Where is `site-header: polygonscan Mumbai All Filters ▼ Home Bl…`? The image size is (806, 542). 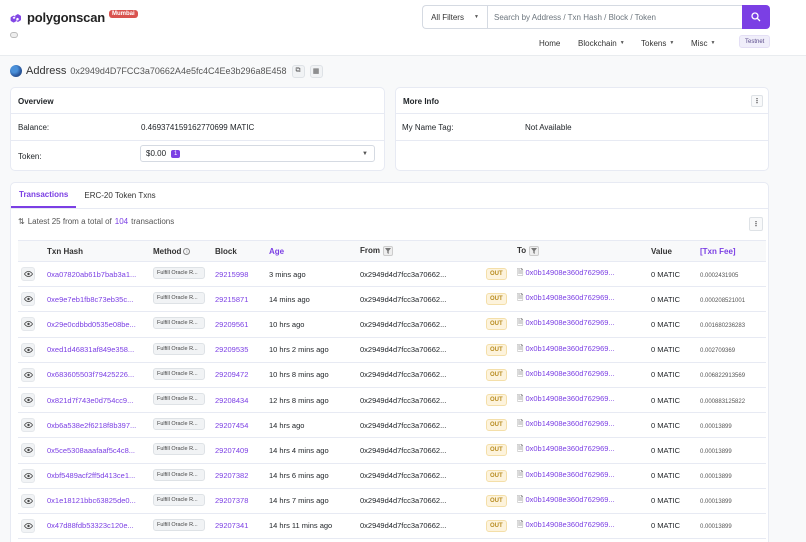 site-header: polygonscan Mumbai All Filters ▼ Home Bl… is located at coordinates (403, 28).